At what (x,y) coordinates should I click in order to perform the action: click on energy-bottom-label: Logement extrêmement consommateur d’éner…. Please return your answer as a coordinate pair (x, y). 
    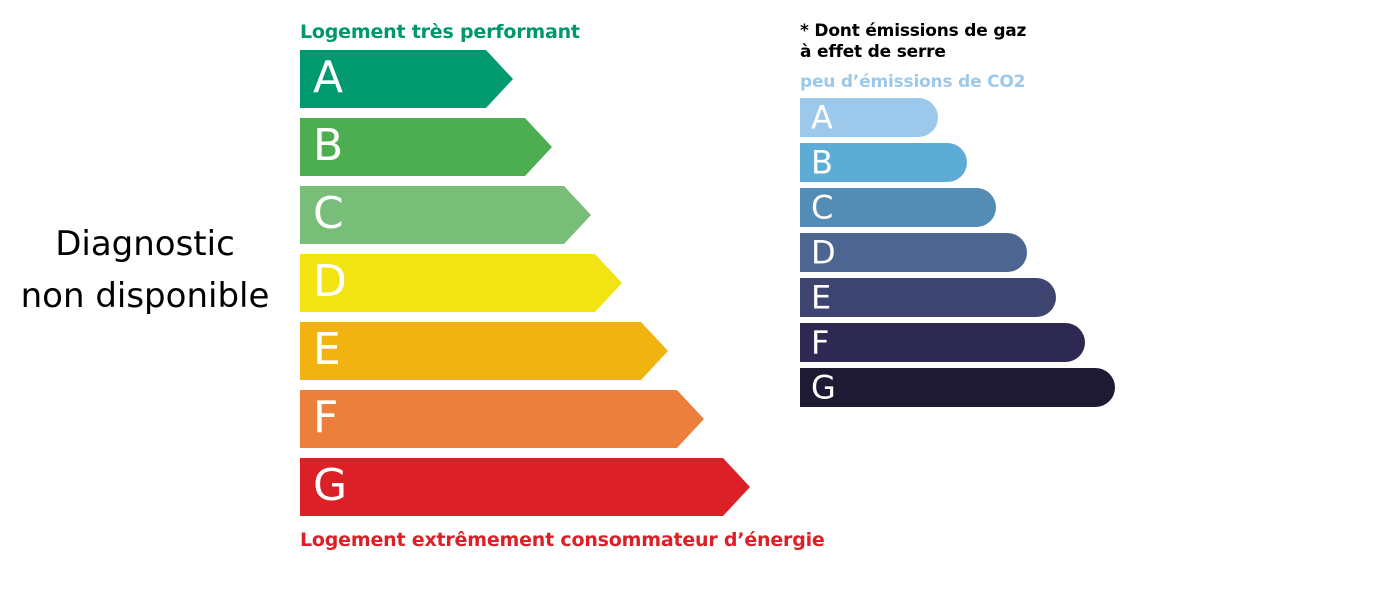
    Looking at the image, I should click on (562, 540).